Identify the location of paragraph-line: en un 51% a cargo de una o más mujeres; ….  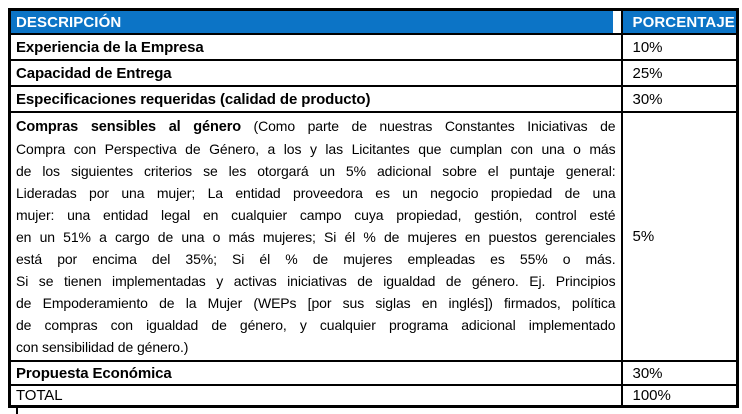
(316, 237).